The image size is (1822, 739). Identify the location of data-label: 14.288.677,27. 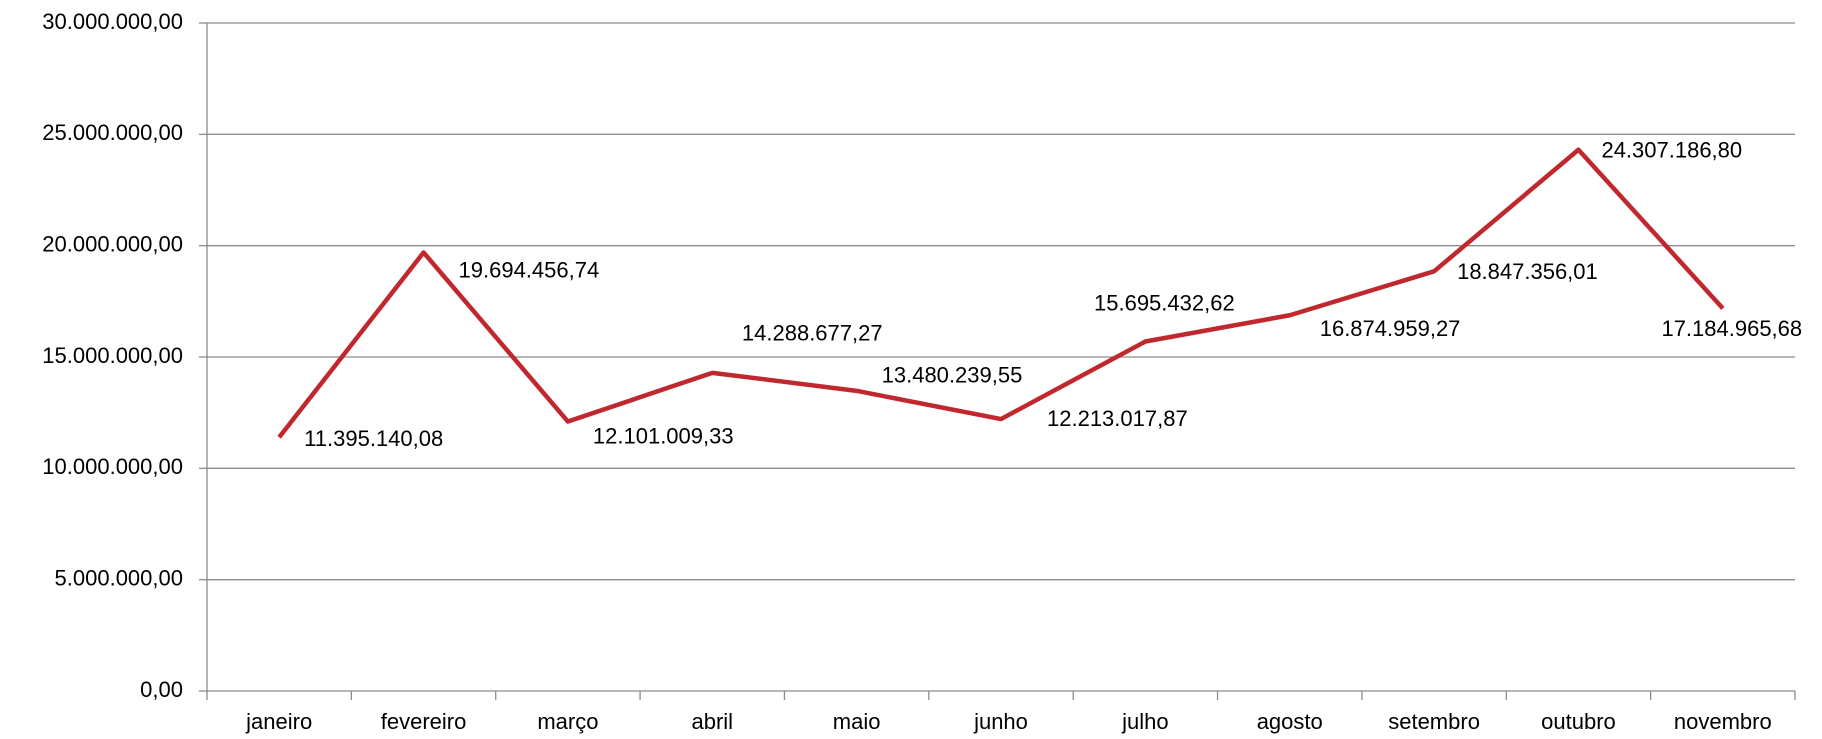
(812, 333).